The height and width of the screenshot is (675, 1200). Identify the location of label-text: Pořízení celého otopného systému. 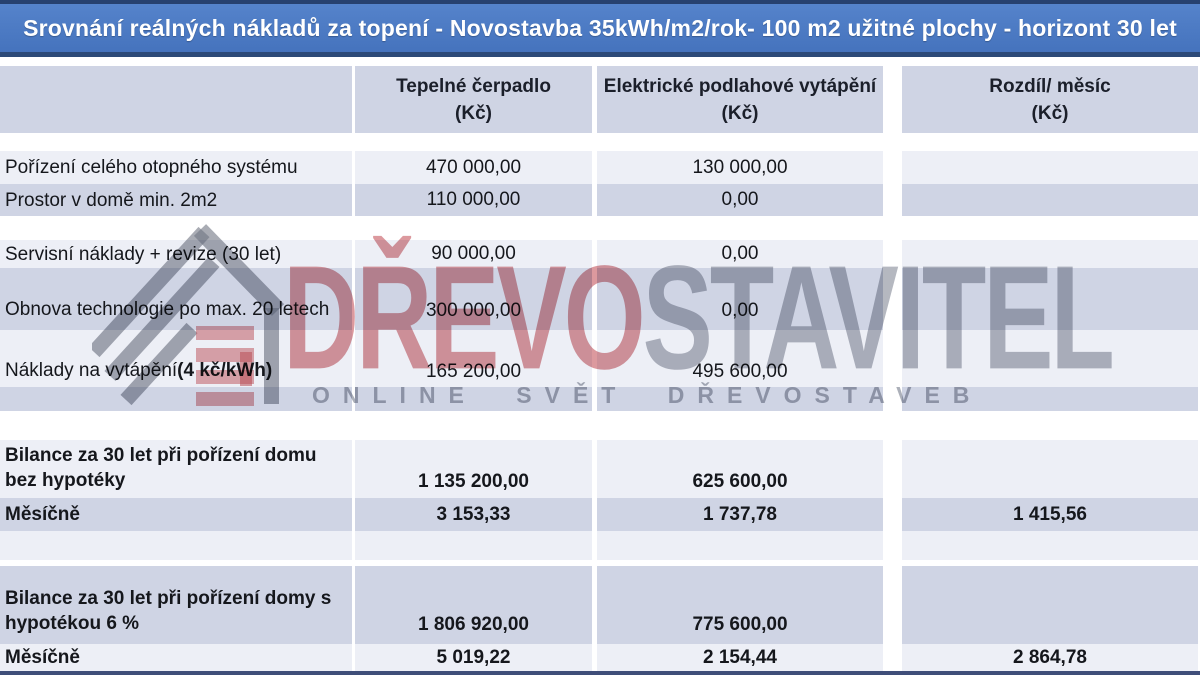
(151, 167).